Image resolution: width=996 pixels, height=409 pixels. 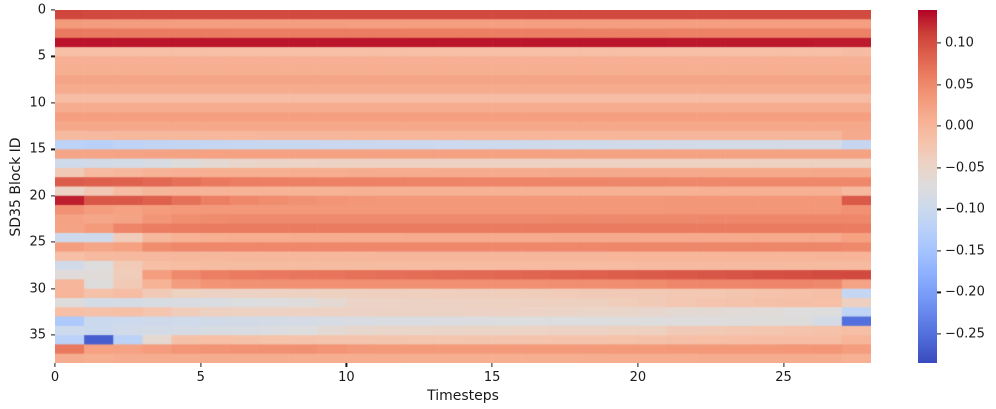 What do you see at coordinates (965, 168) in the screenshot?
I see `colorbar-tick-label: −0.05` at bounding box center [965, 168].